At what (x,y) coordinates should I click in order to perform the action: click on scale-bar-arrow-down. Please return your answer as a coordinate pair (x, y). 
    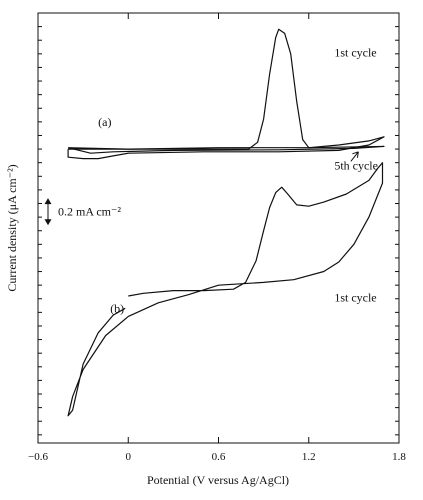
    Looking at the image, I should click on (48, 222).